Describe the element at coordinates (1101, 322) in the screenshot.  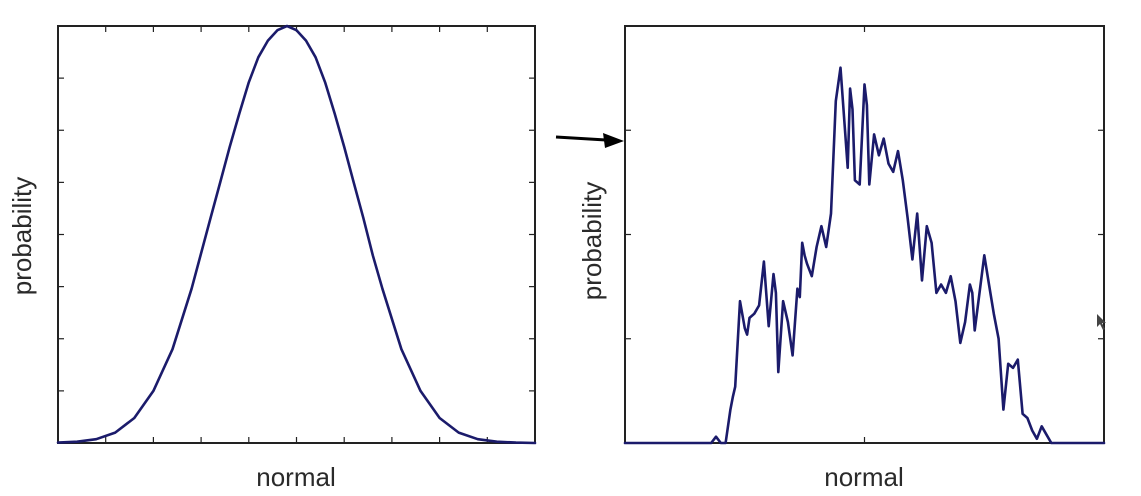
I see `mouse-cursor-icon` at that location.